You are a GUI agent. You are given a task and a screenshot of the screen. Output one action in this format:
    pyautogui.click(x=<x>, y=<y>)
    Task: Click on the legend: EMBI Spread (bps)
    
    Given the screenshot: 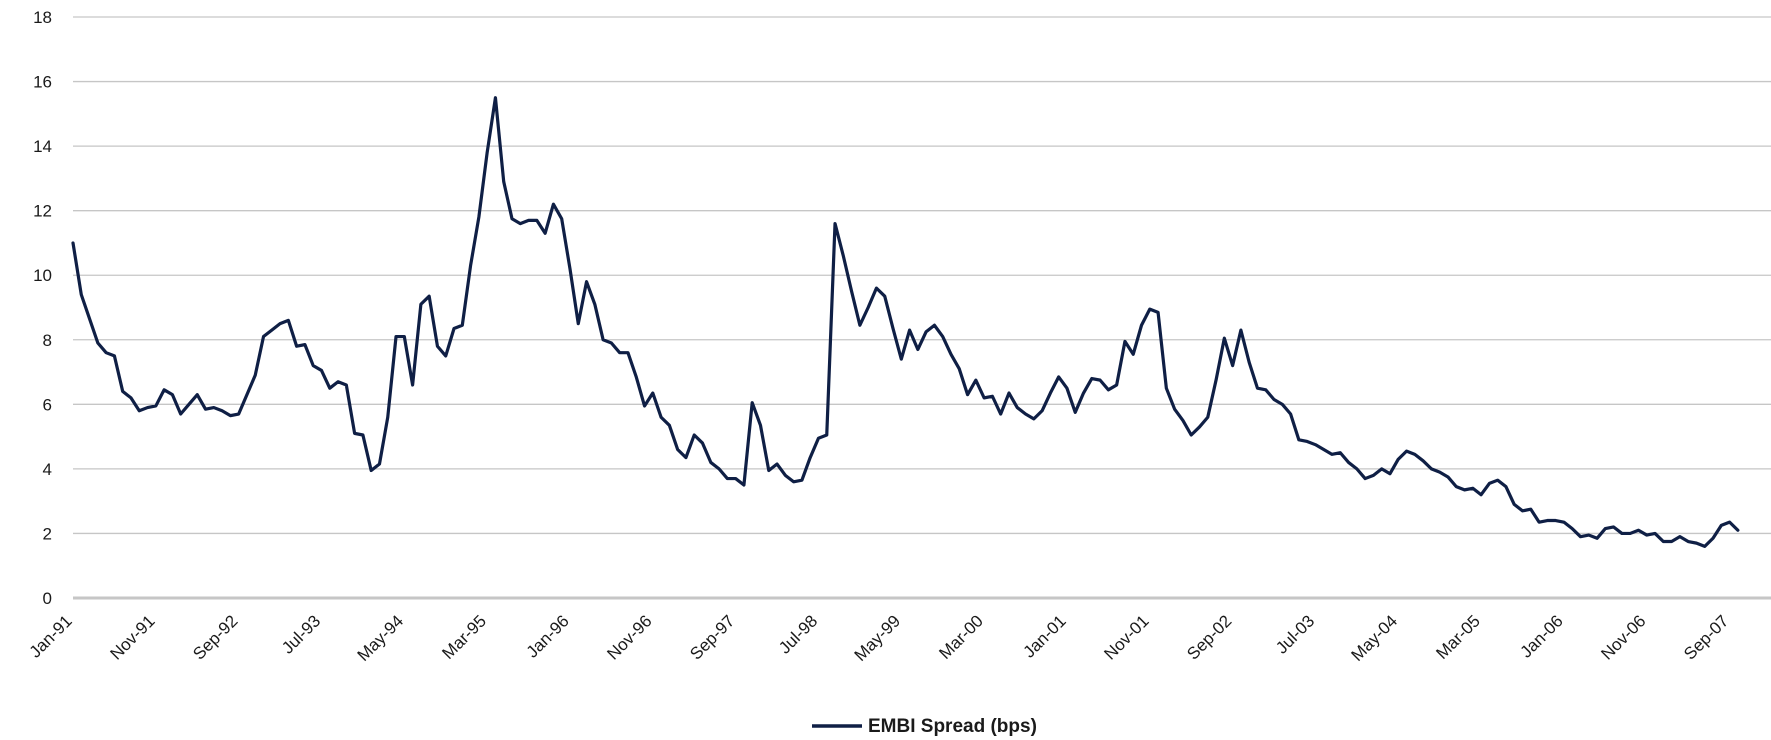 What is the action you would take?
    pyautogui.click(x=924, y=726)
    